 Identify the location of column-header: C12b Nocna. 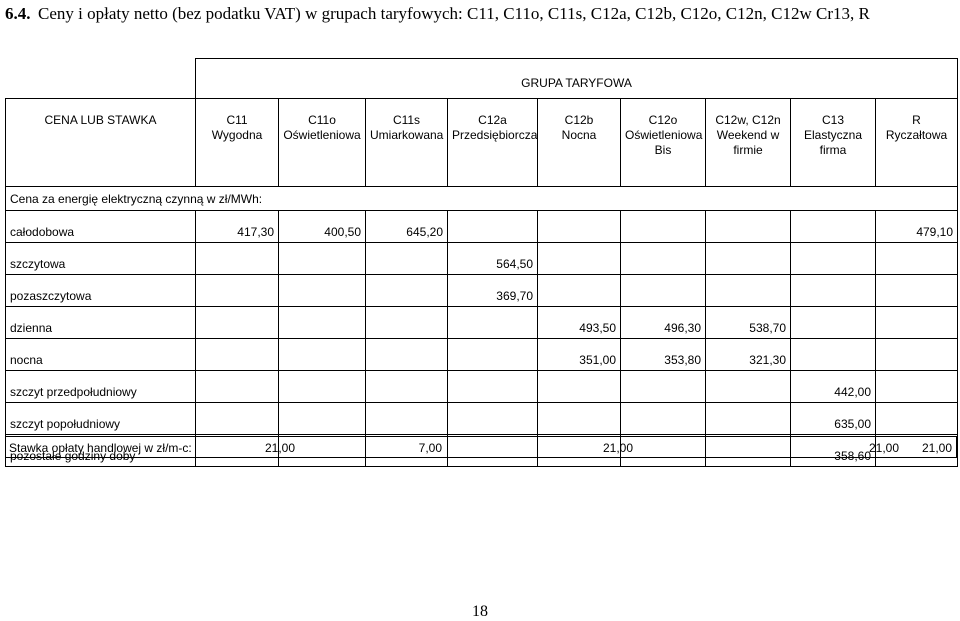
(579, 142).